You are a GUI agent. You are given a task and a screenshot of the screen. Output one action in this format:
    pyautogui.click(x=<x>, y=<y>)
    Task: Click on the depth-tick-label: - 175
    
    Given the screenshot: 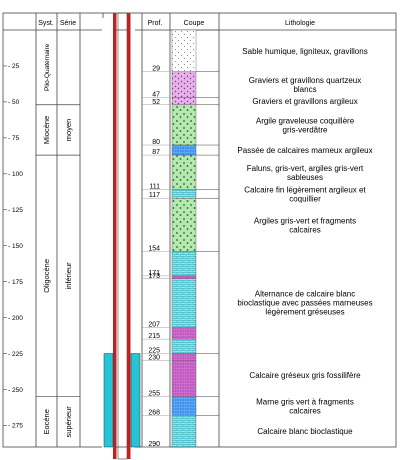 What is the action you would take?
    pyautogui.click(x=15, y=282)
    